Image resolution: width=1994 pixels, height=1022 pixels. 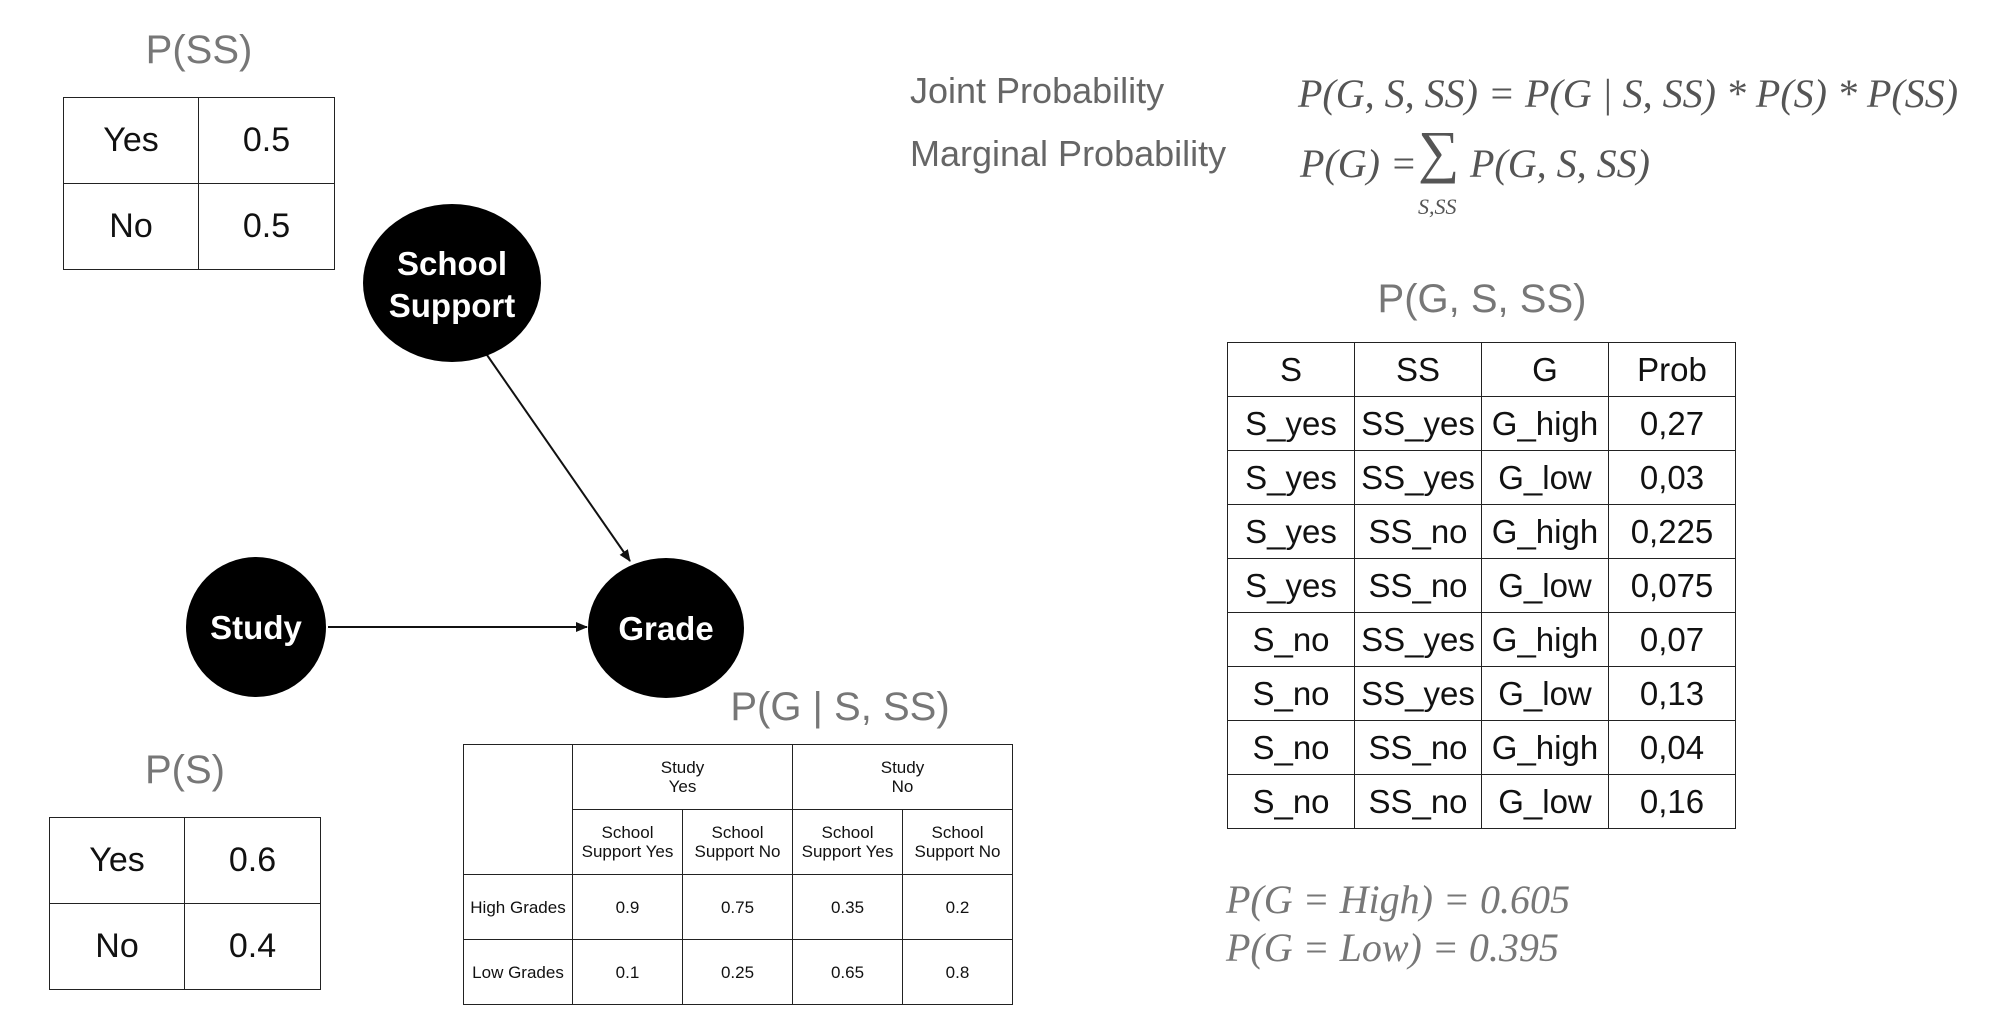 I want to click on node-school-support: School Support, so click(x=452, y=283).